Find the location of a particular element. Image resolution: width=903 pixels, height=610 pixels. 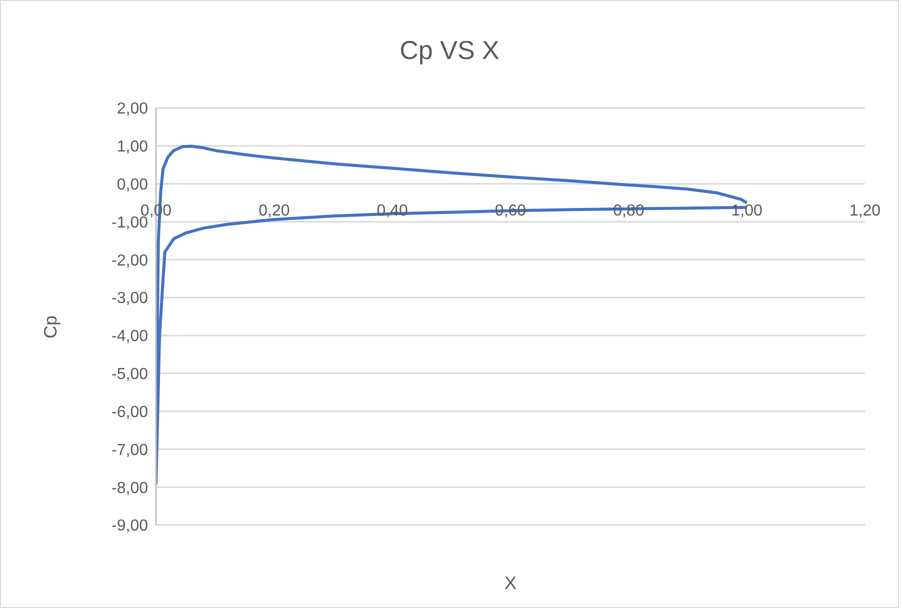

y-axis-title: Cp is located at coordinates (51, 326).